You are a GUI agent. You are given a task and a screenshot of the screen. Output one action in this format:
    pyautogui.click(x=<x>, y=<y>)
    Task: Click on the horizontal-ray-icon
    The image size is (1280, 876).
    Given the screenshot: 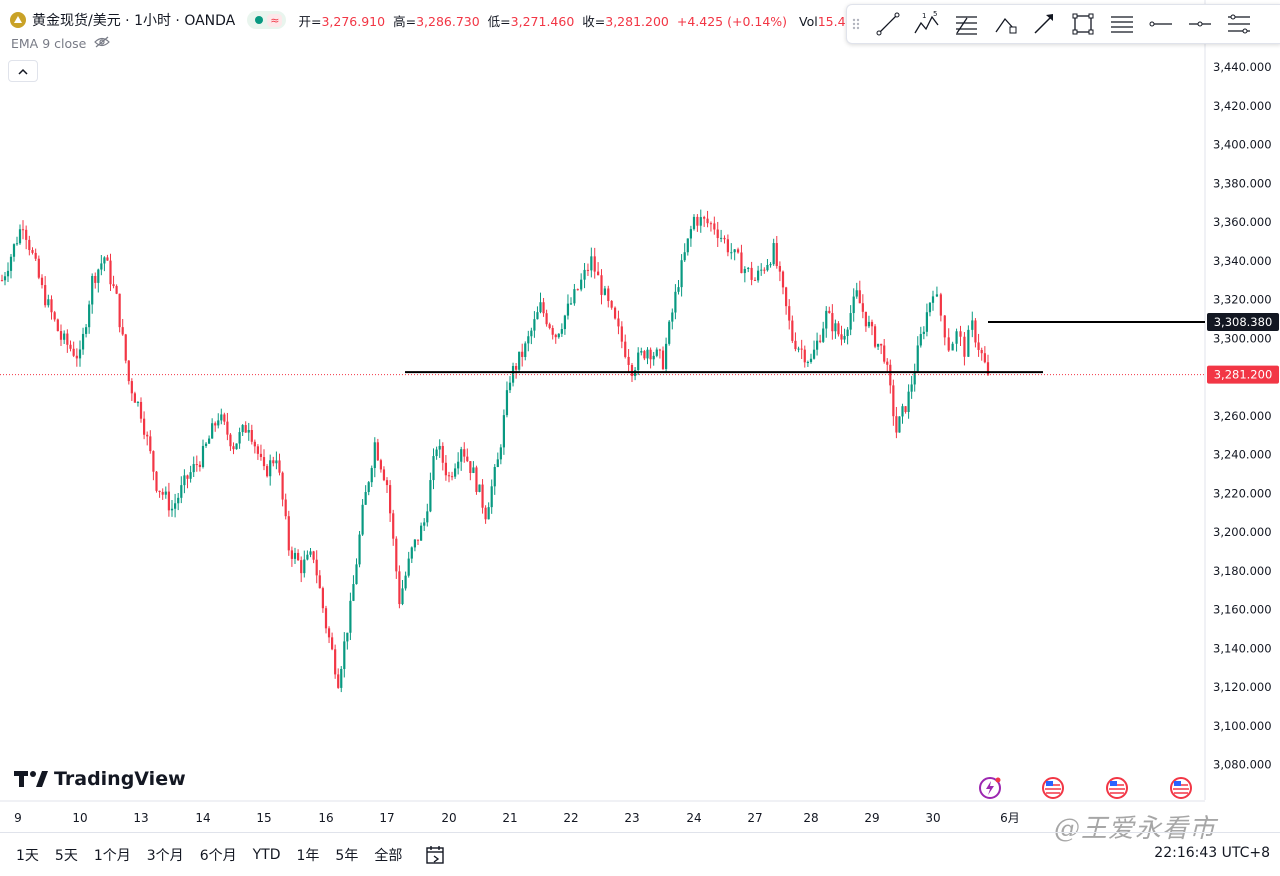 What is the action you would take?
    pyautogui.click(x=1161, y=24)
    